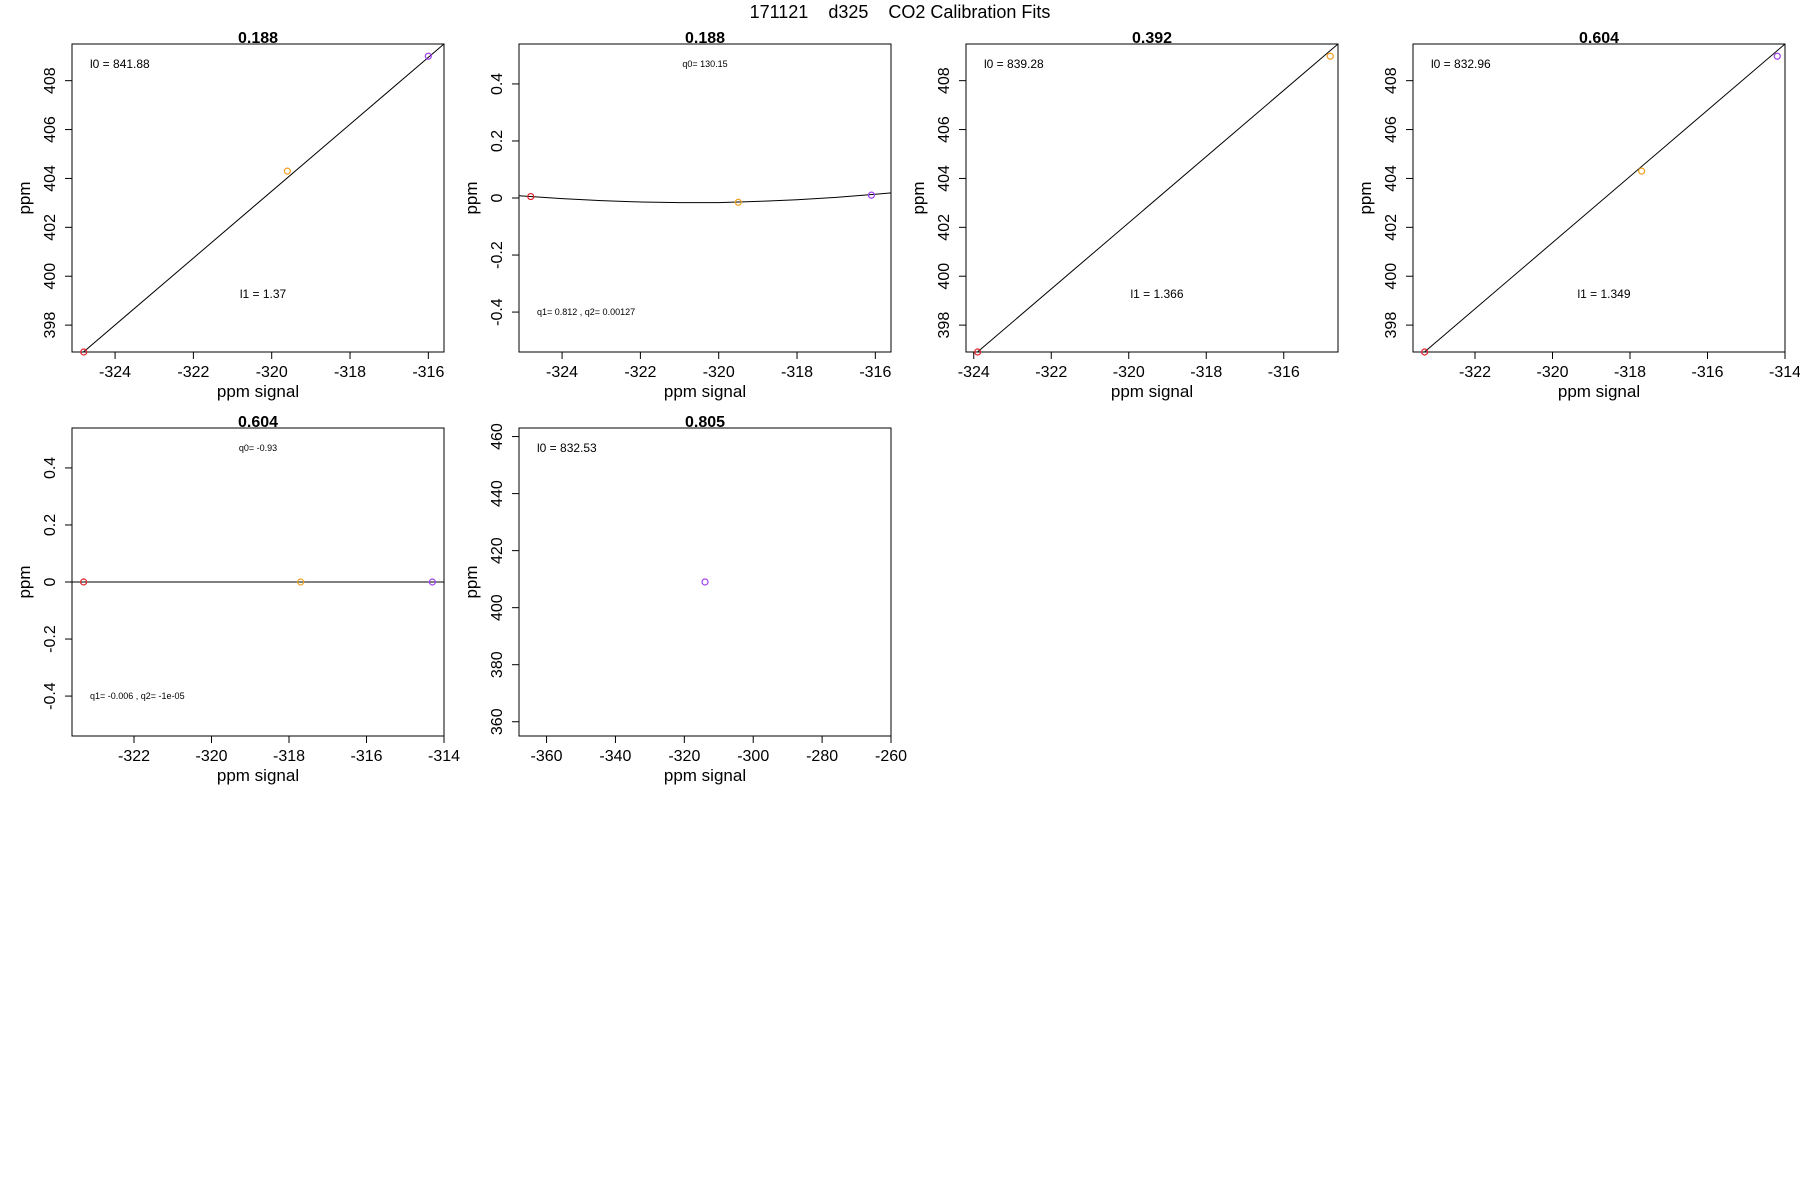 The image size is (1800, 1200). What do you see at coordinates (1599, 38) in the screenshot?
I see `panel-title: 0.604` at bounding box center [1599, 38].